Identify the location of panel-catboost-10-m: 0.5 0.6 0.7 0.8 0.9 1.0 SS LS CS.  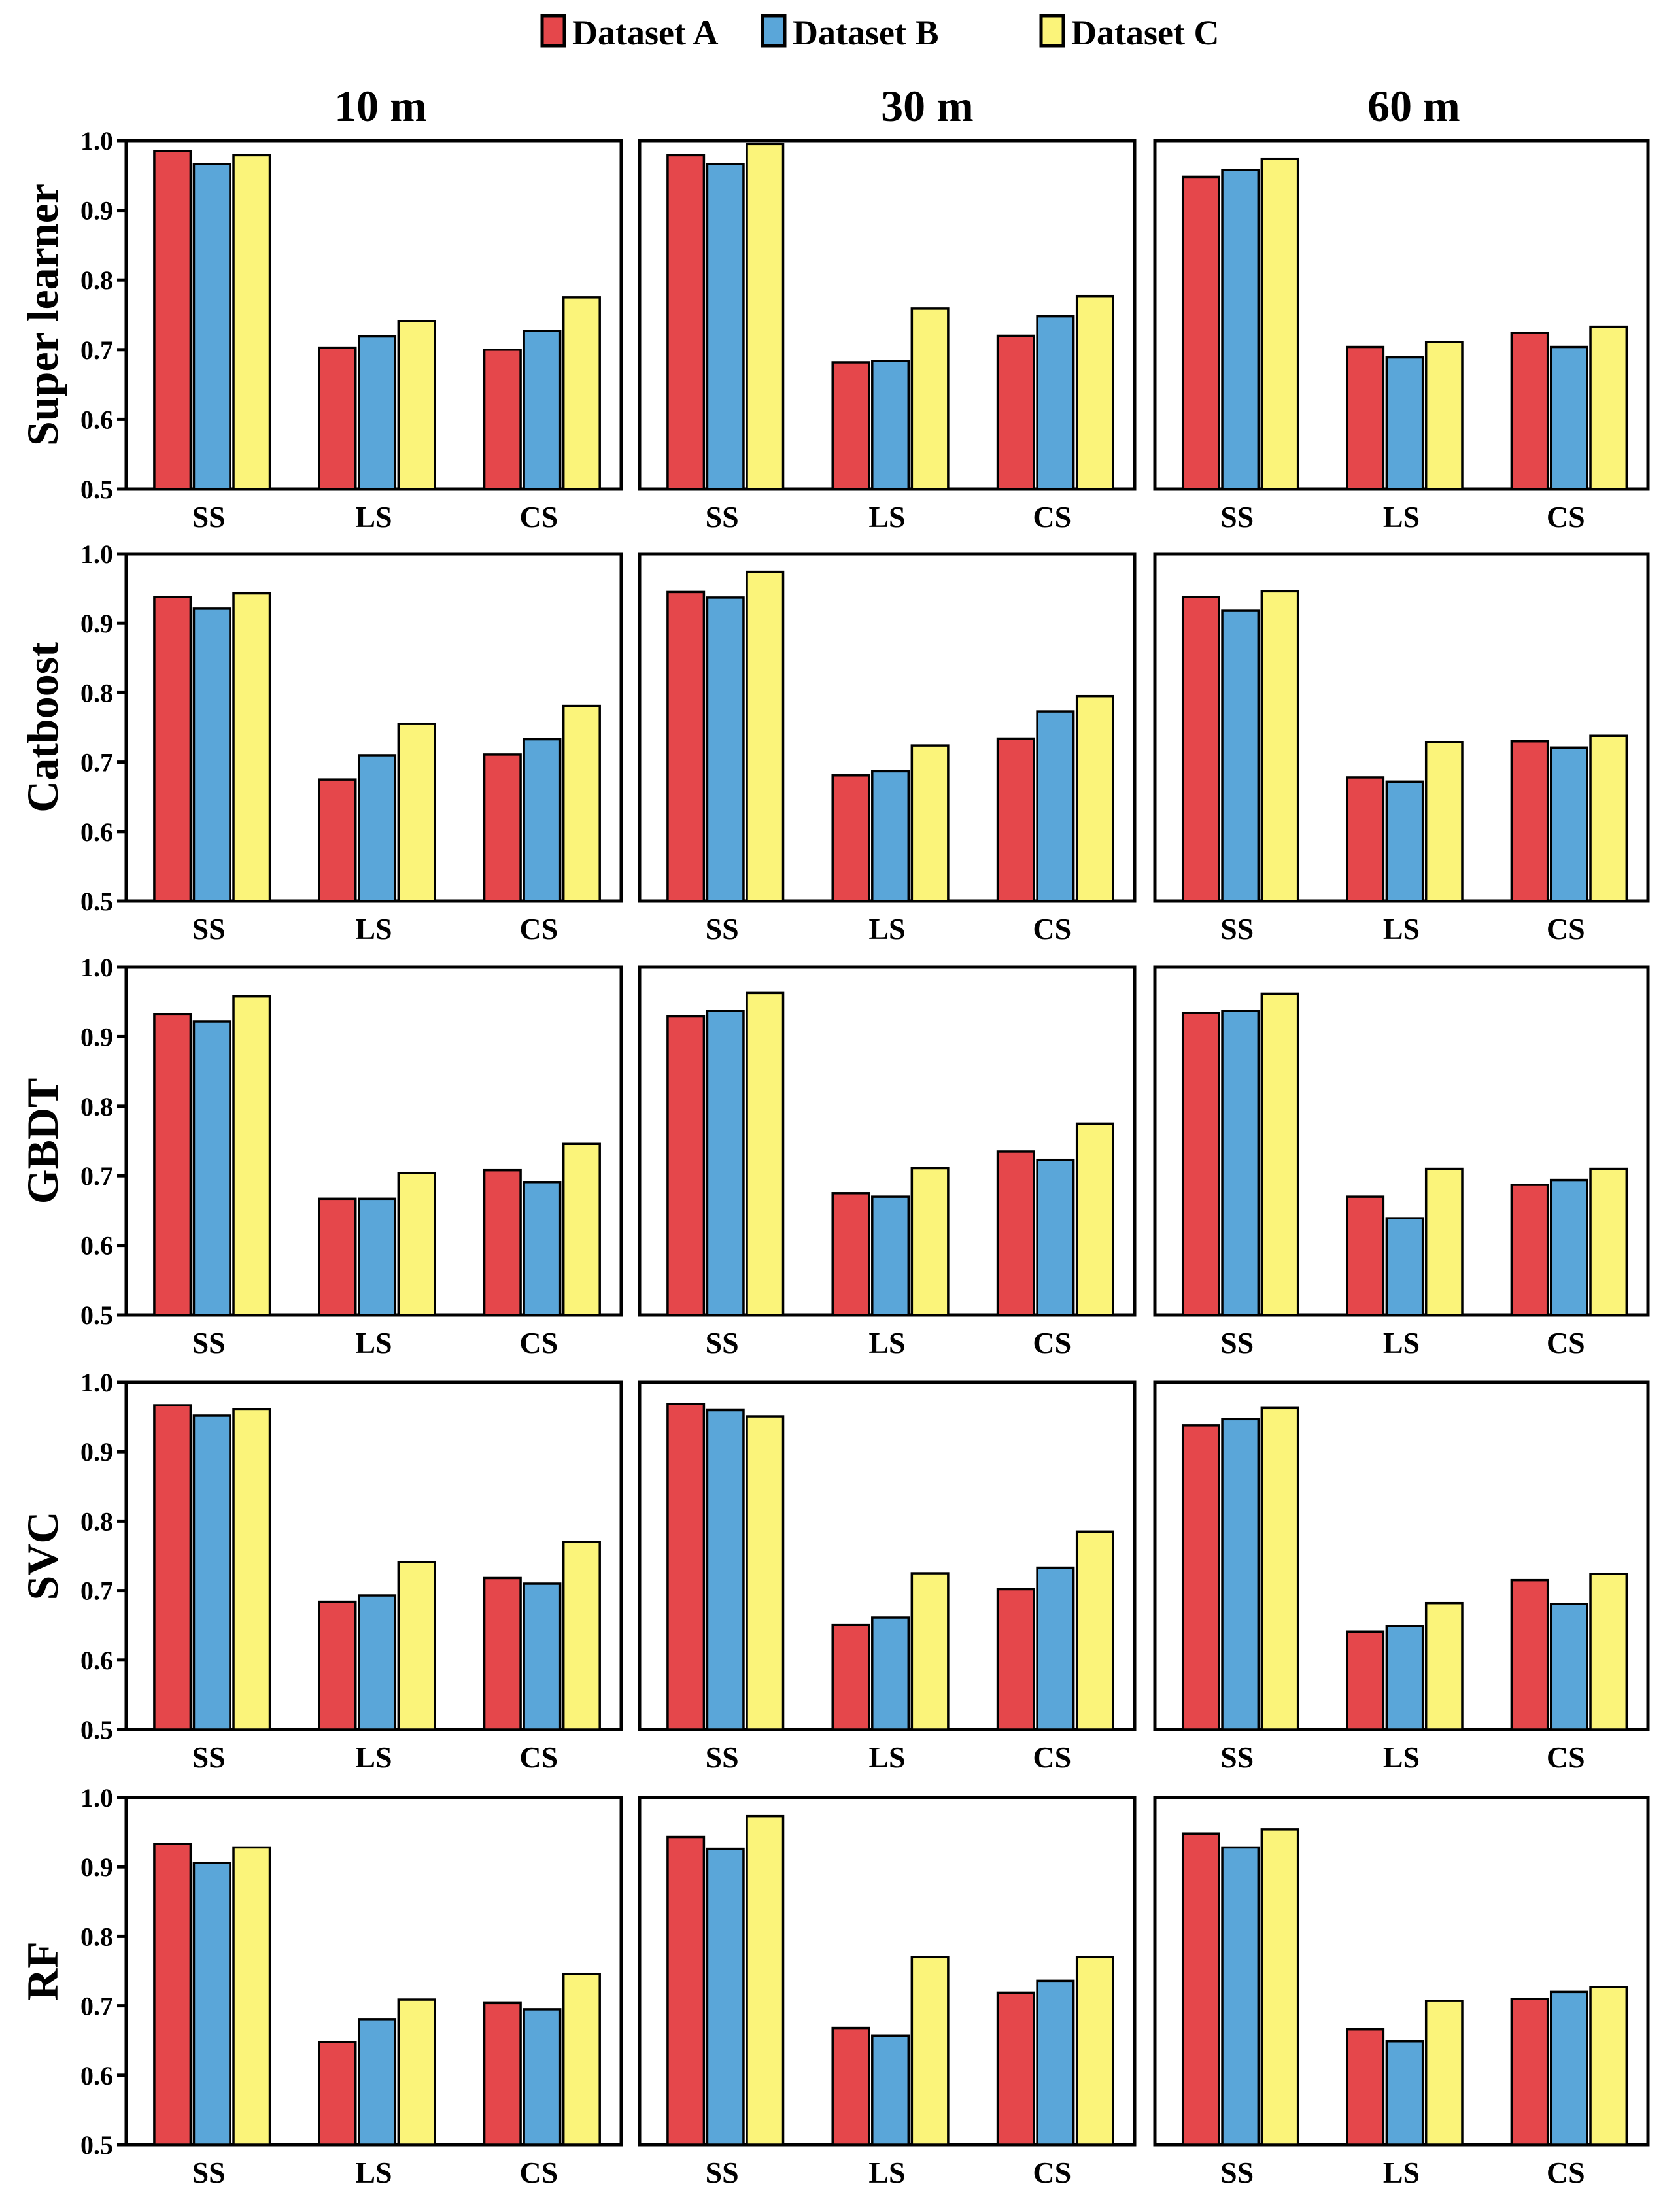
(351, 742).